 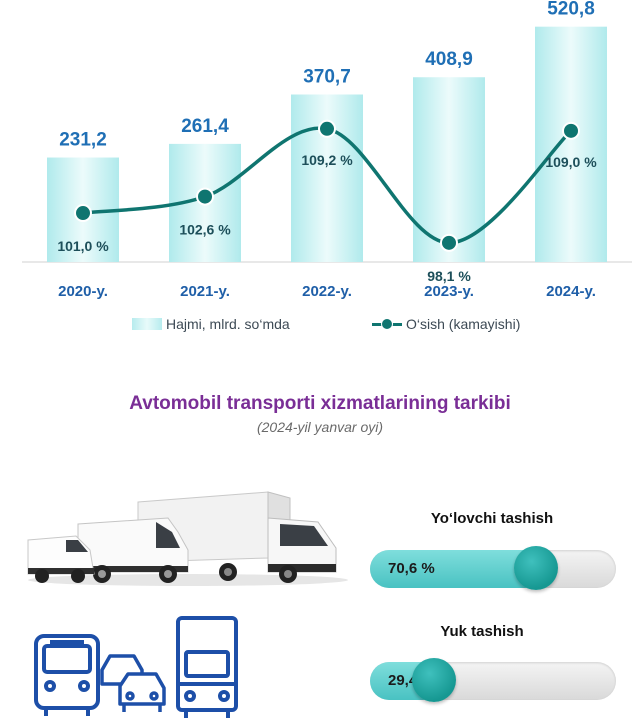 What do you see at coordinates (133, 683) in the screenshot?
I see `cars-icon` at bounding box center [133, 683].